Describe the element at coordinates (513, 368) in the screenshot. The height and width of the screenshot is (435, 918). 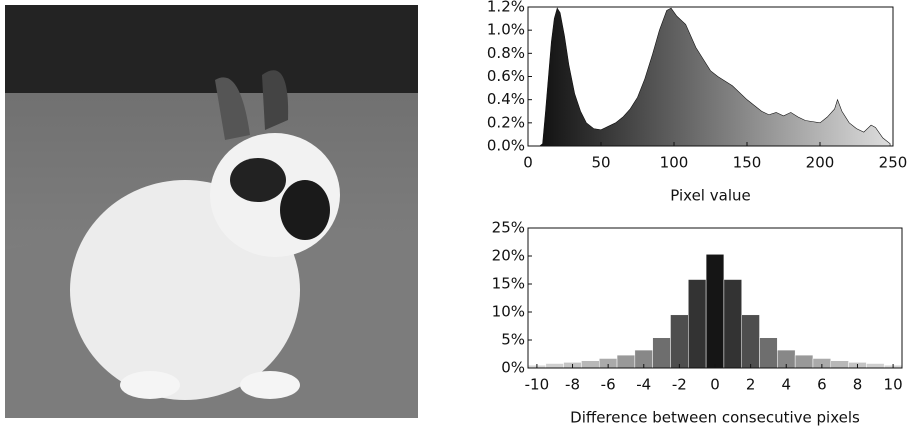
I see `y-tick-label: 0%` at that location.